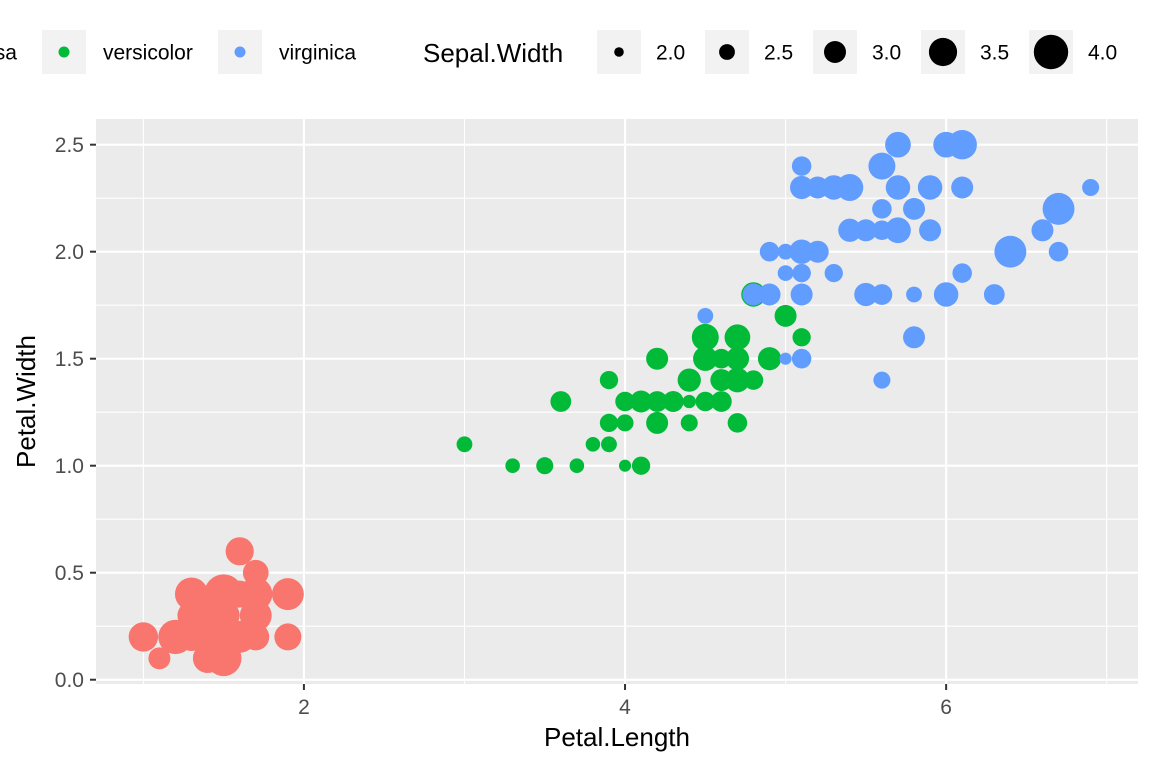 The image size is (1152, 768). What do you see at coordinates (69, 252) in the screenshot?
I see `y-tick-label: 2.0` at bounding box center [69, 252].